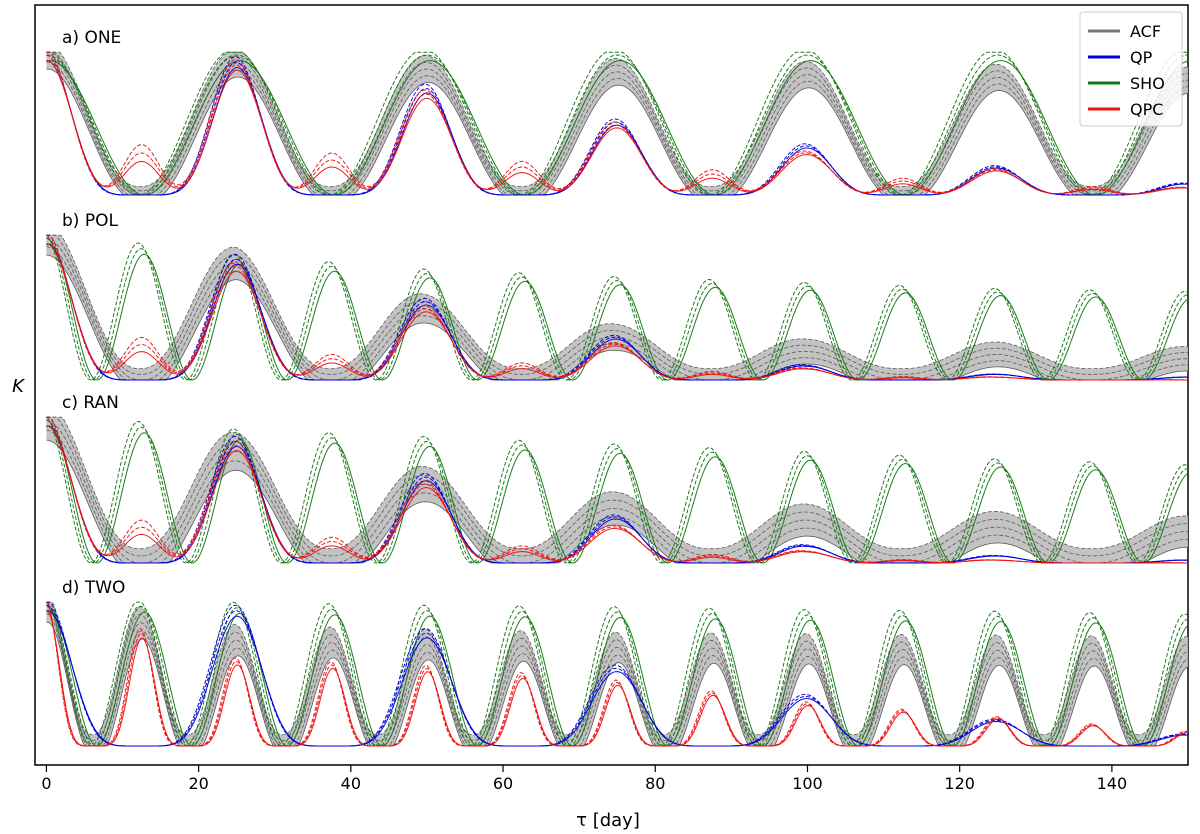  What do you see at coordinates (93, 588) in the screenshot?
I see `panel-label-3: d) TWO` at bounding box center [93, 588].